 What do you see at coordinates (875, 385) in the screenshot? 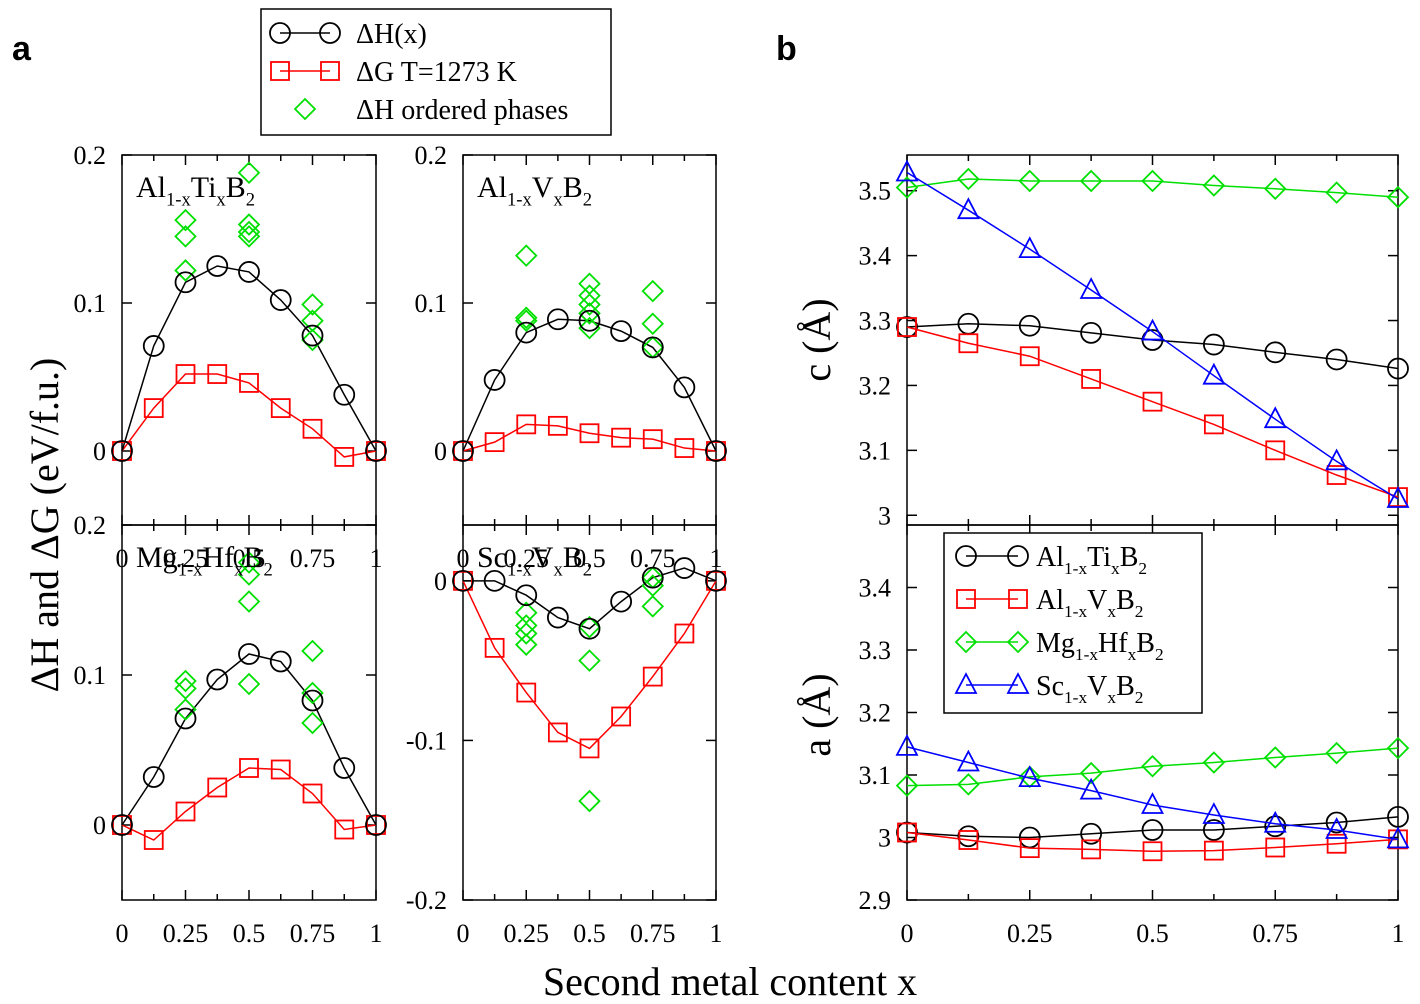
I see `y-tick-label: 3.2` at bounding box center [875, 385].